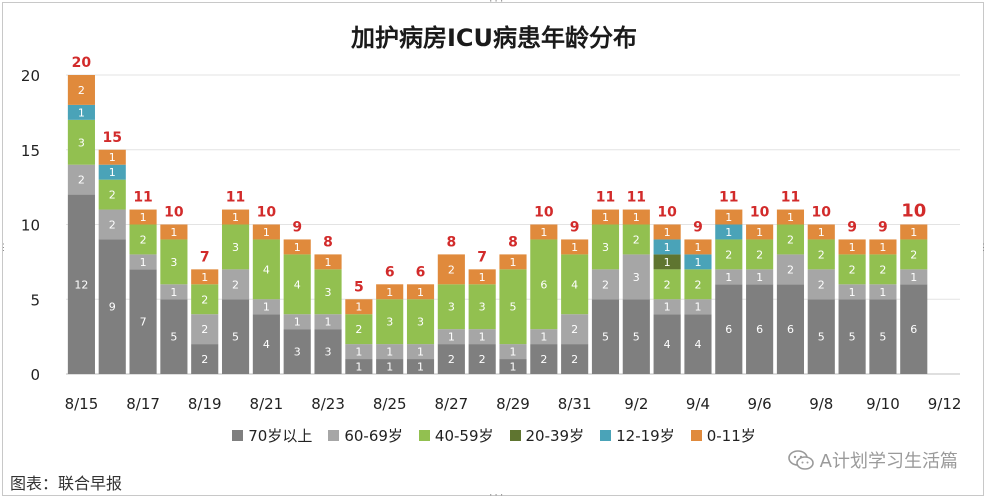 This screenshot has height=501, width=988. Describe the element at coordinates (35, 300) in the screenshot. I see `y-tick-label: 5` at that location.